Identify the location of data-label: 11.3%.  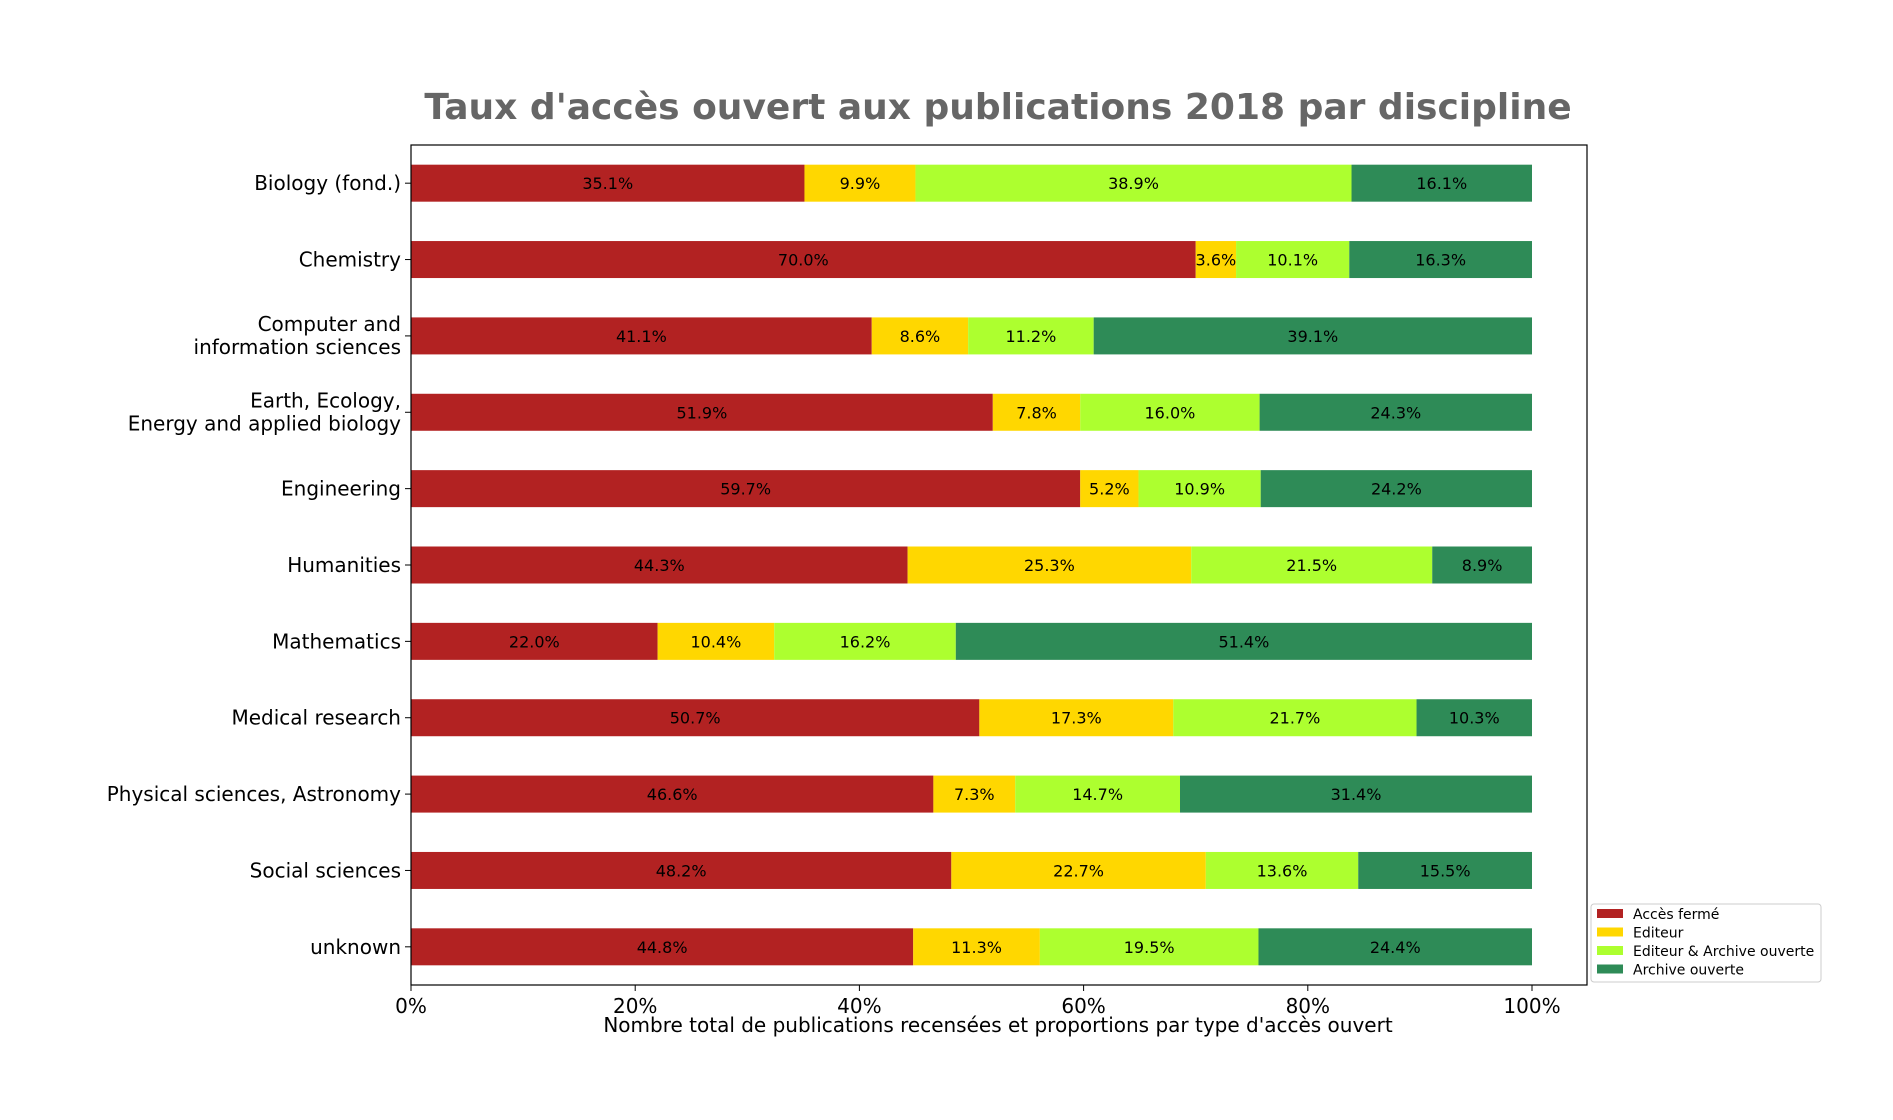
(976, 947).